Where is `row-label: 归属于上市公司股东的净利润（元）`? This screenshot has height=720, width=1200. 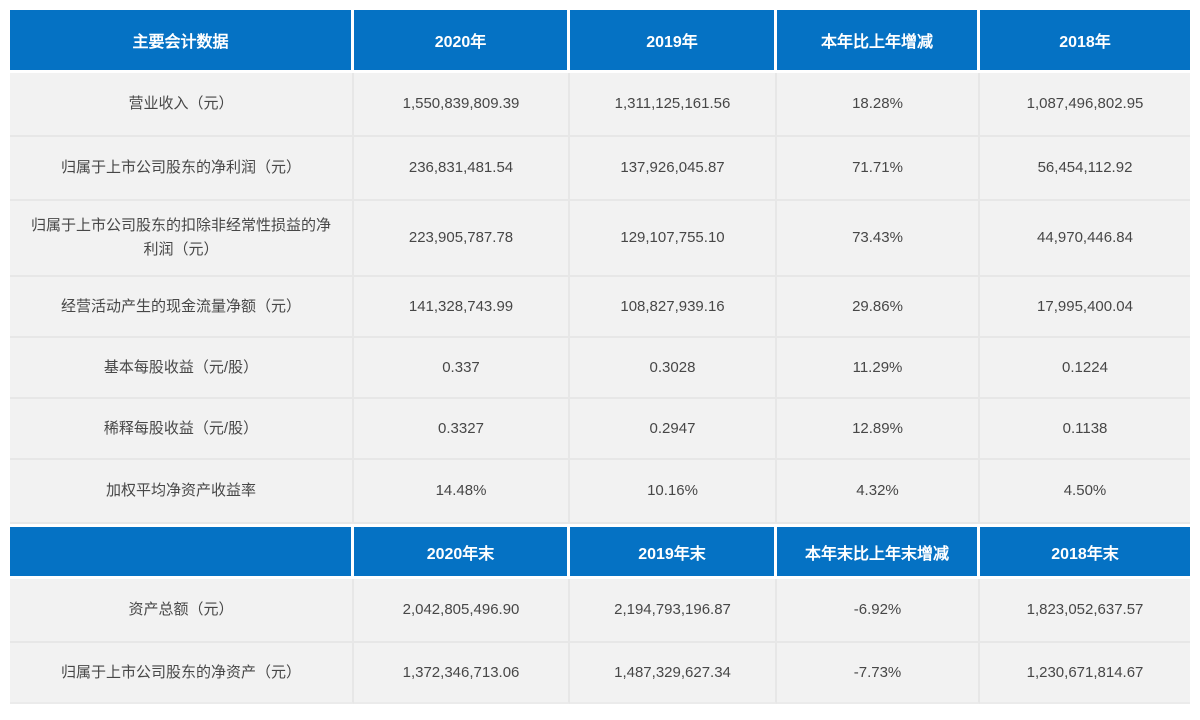 row-label: 归属于上市公司股东的净利润（元） is located at coordinates (182, 169).